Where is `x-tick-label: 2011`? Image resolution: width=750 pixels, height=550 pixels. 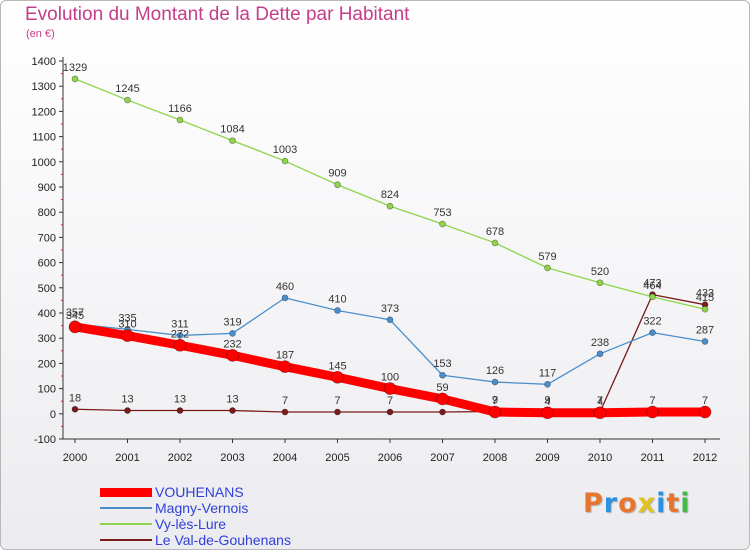 x-tick-label: 2011 is located at coordinates (653, 458).